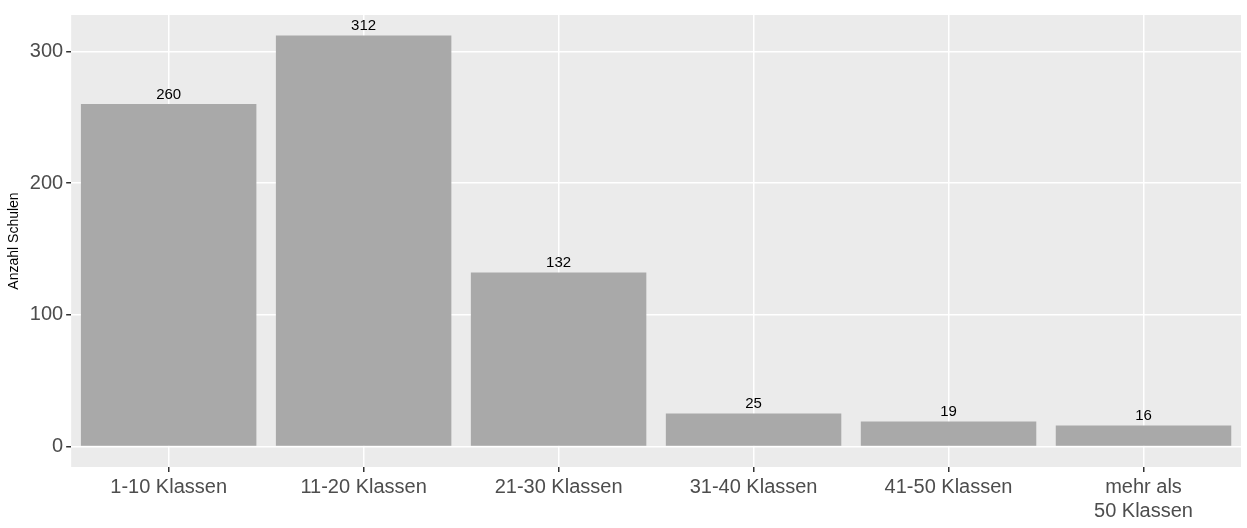 Image resolution: width=1247 pixels, height=528 pixels. I want to click on x-tick-label: 1-10 Klassen, so click(169, 485).